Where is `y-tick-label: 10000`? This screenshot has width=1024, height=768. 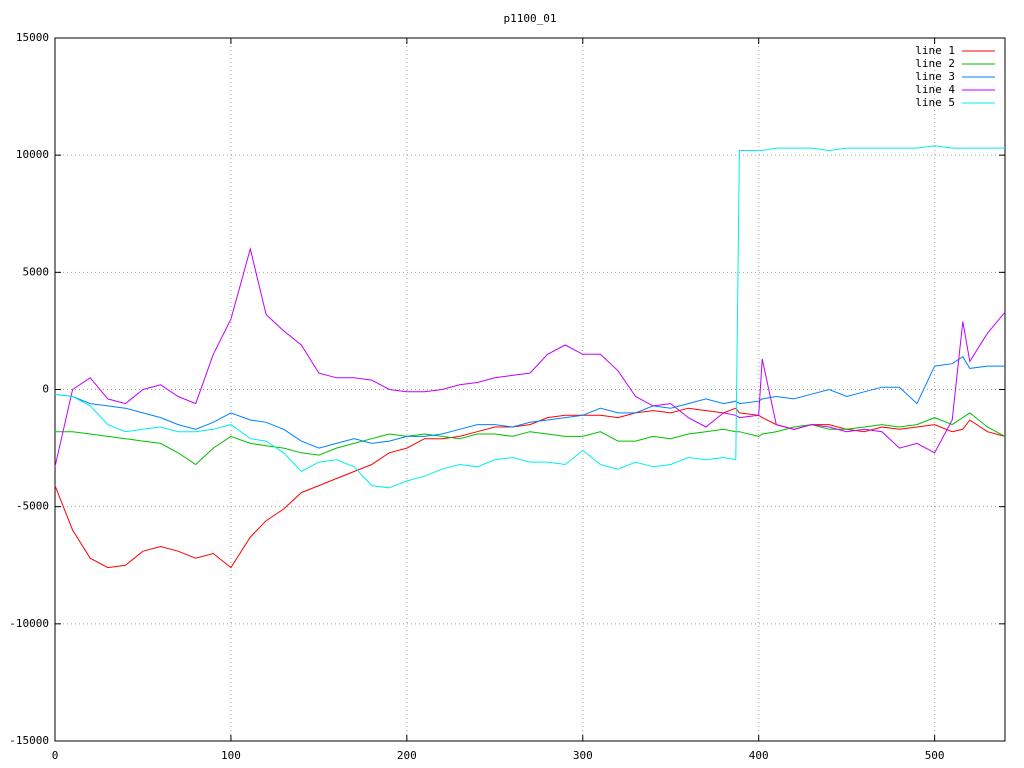 y-tick-label: 10000 is located at coordinates (32, 154).